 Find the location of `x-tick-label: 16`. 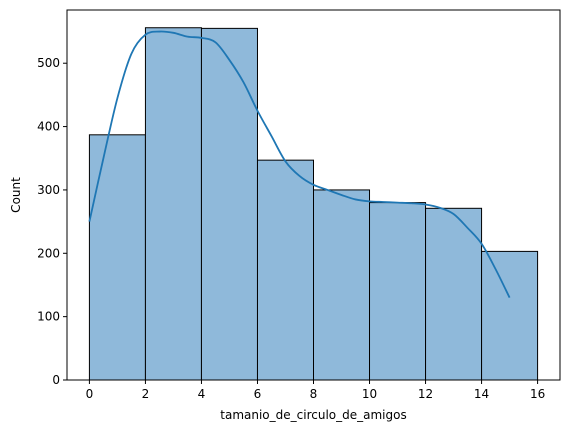

x-tick-label: 16 is located at coordinates (537, 394).